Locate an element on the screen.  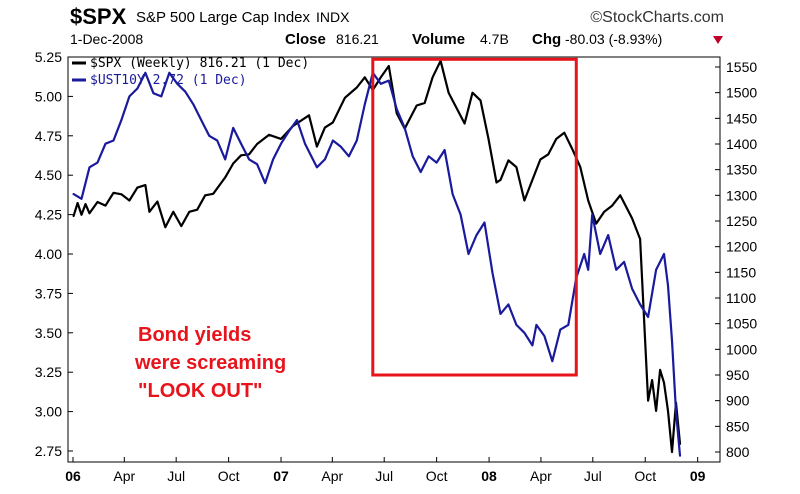
right-tick-label: 1050 is located at coordinates (741, 324).